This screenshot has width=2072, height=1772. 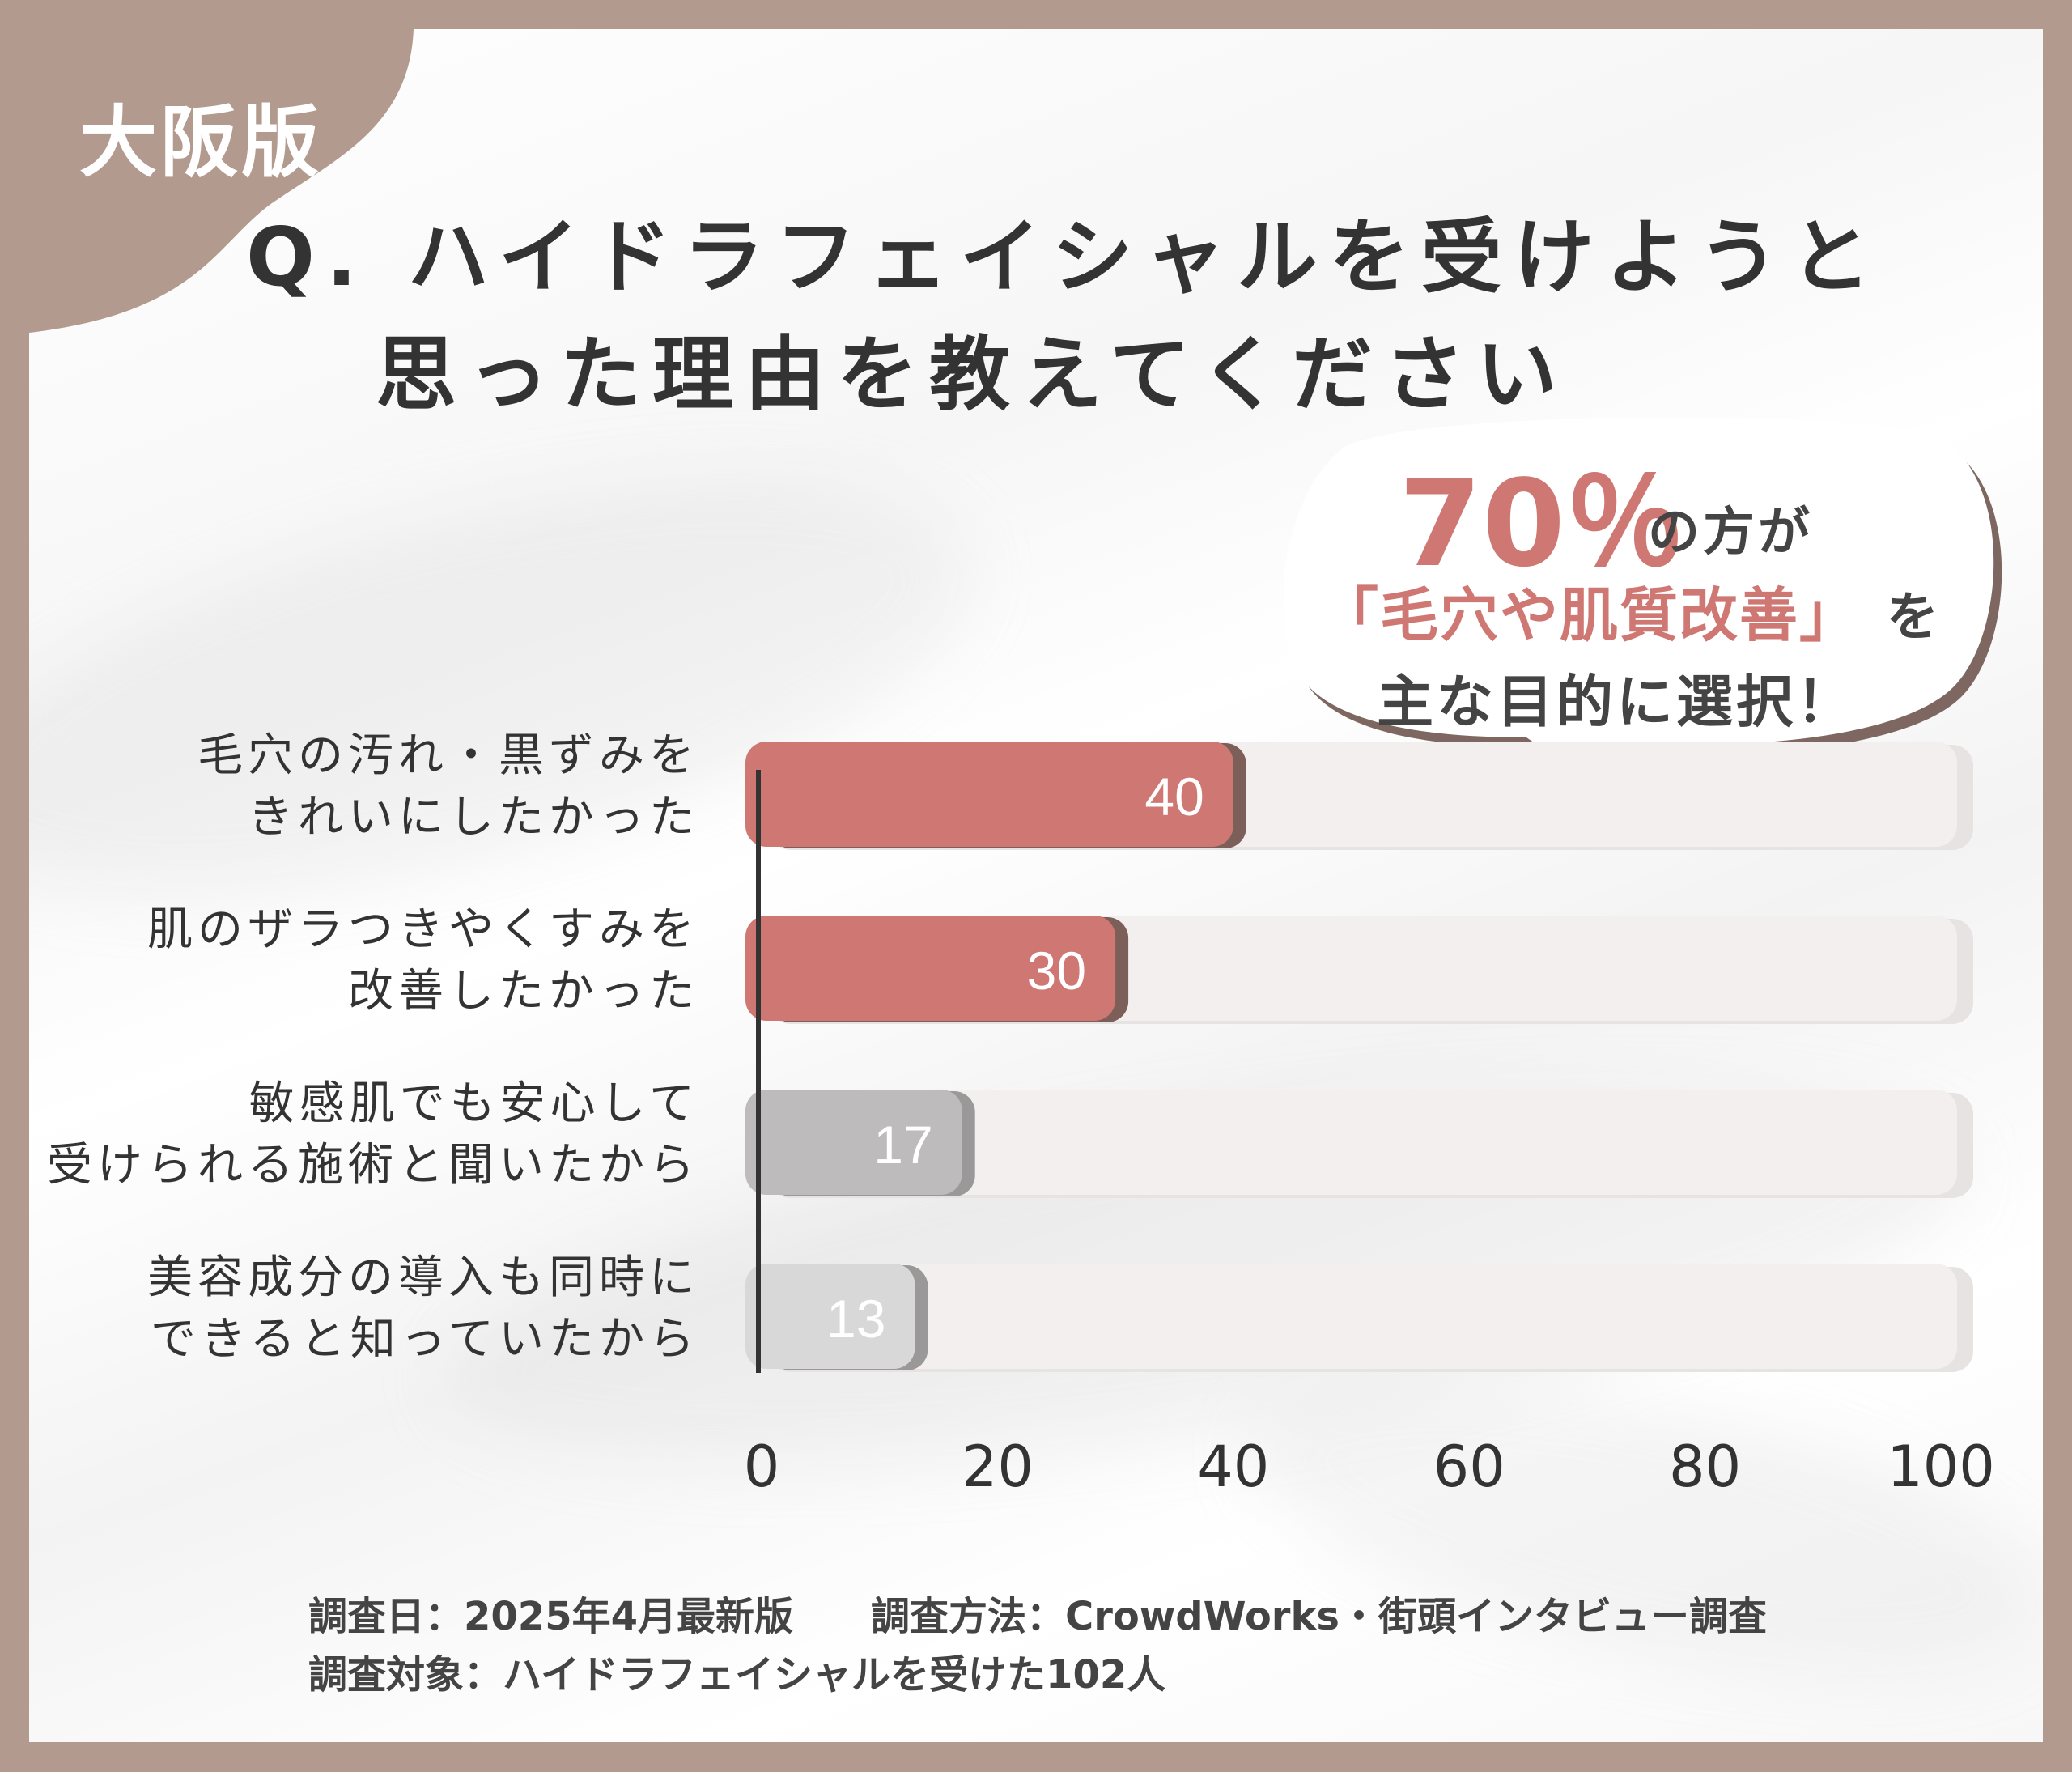 I want to click on callout-highlight: 「毛穴や肌質改善」, so click(x=1590, y=615).